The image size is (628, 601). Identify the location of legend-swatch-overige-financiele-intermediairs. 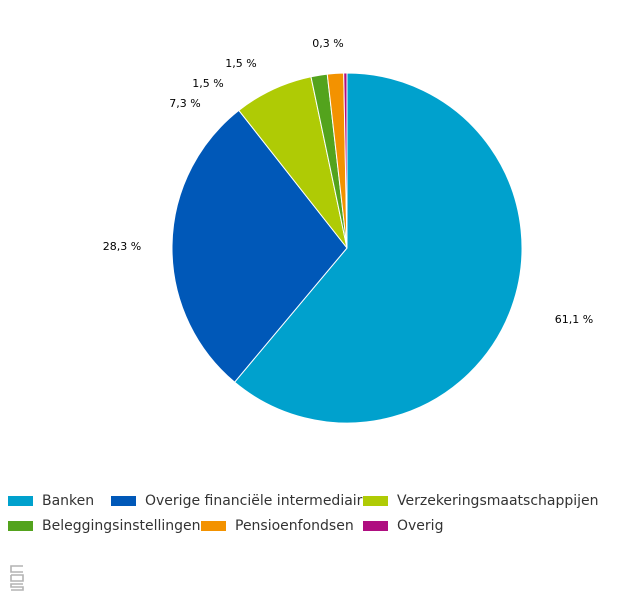
(123, 500).